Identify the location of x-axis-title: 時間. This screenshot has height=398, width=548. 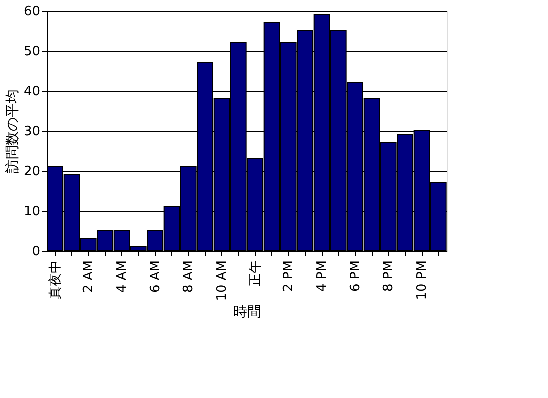
(248, 312).